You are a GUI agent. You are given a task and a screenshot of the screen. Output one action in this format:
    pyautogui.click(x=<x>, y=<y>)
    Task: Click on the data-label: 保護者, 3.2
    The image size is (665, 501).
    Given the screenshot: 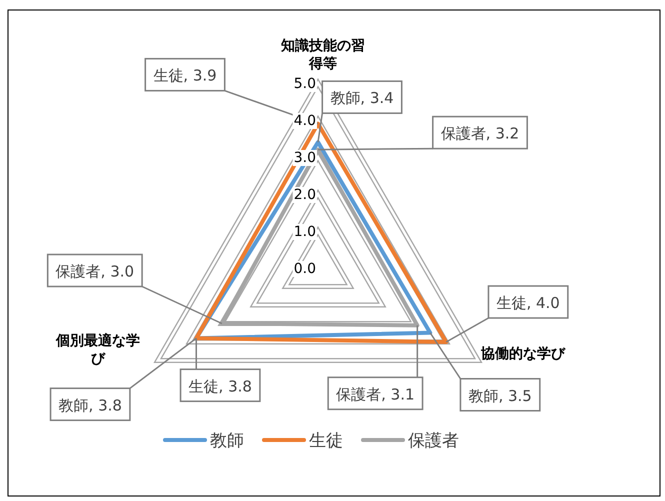 What is the action you would take?
    pyautogui.click(x=480, y=133)
    